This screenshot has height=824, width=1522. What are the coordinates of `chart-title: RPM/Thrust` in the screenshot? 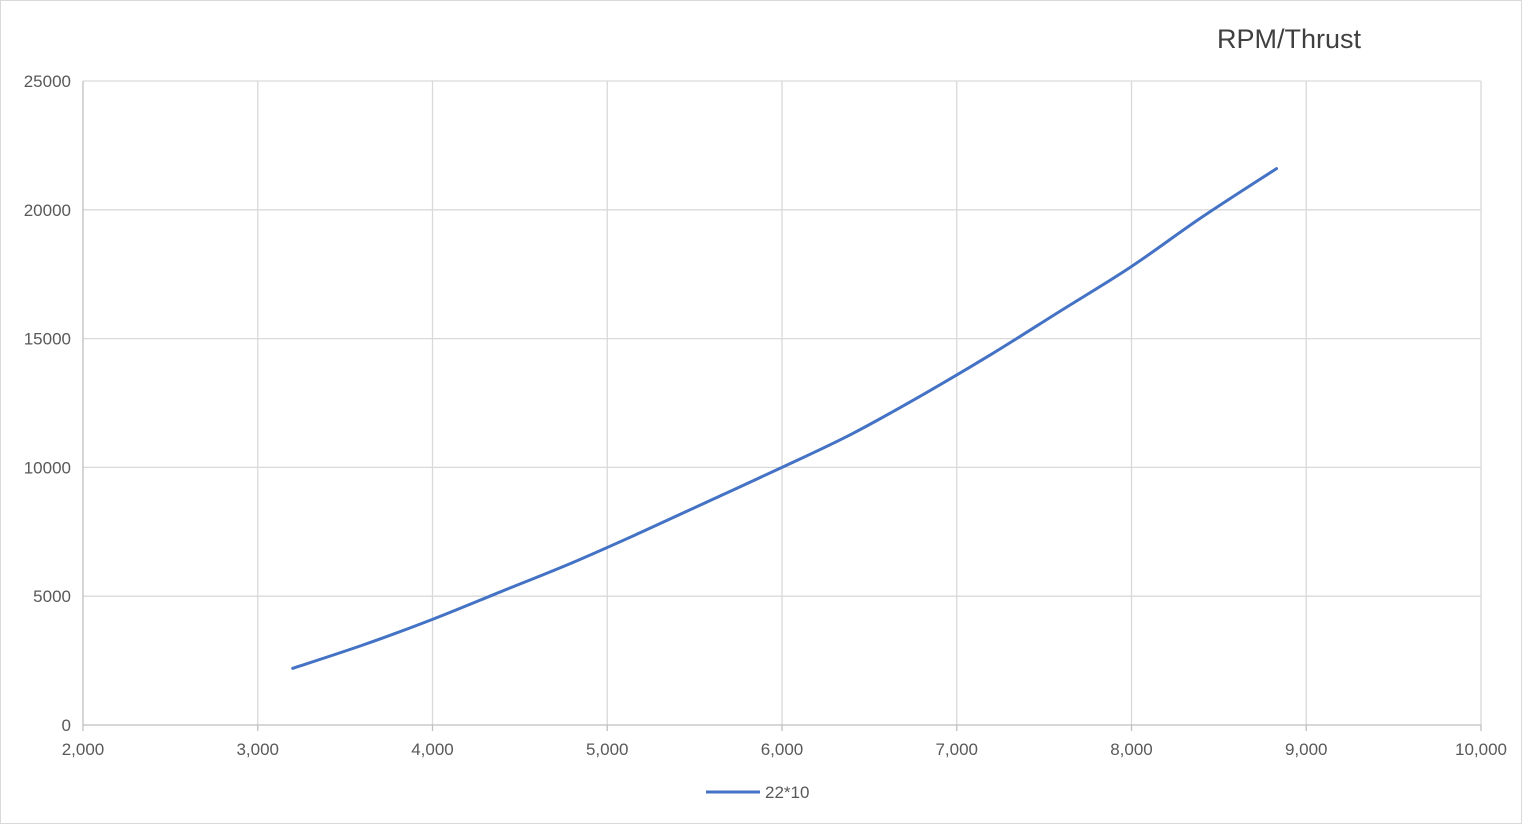 It's located at (1289, 39).